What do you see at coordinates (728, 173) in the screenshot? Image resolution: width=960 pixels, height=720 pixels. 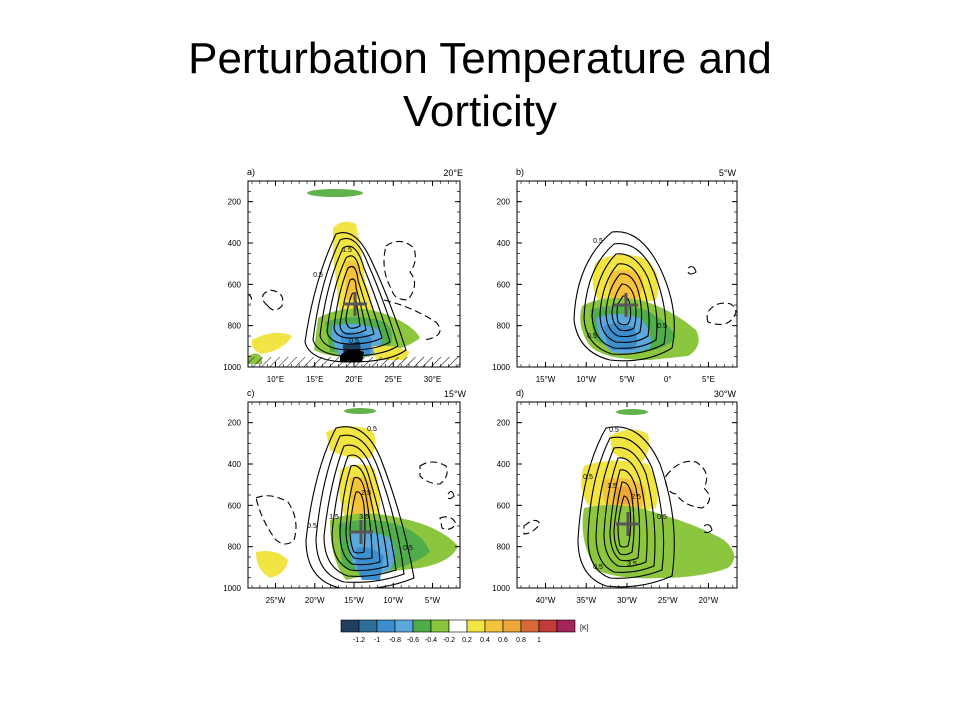 I see `slice-label: 5°W` at bounding box center [728, 173].